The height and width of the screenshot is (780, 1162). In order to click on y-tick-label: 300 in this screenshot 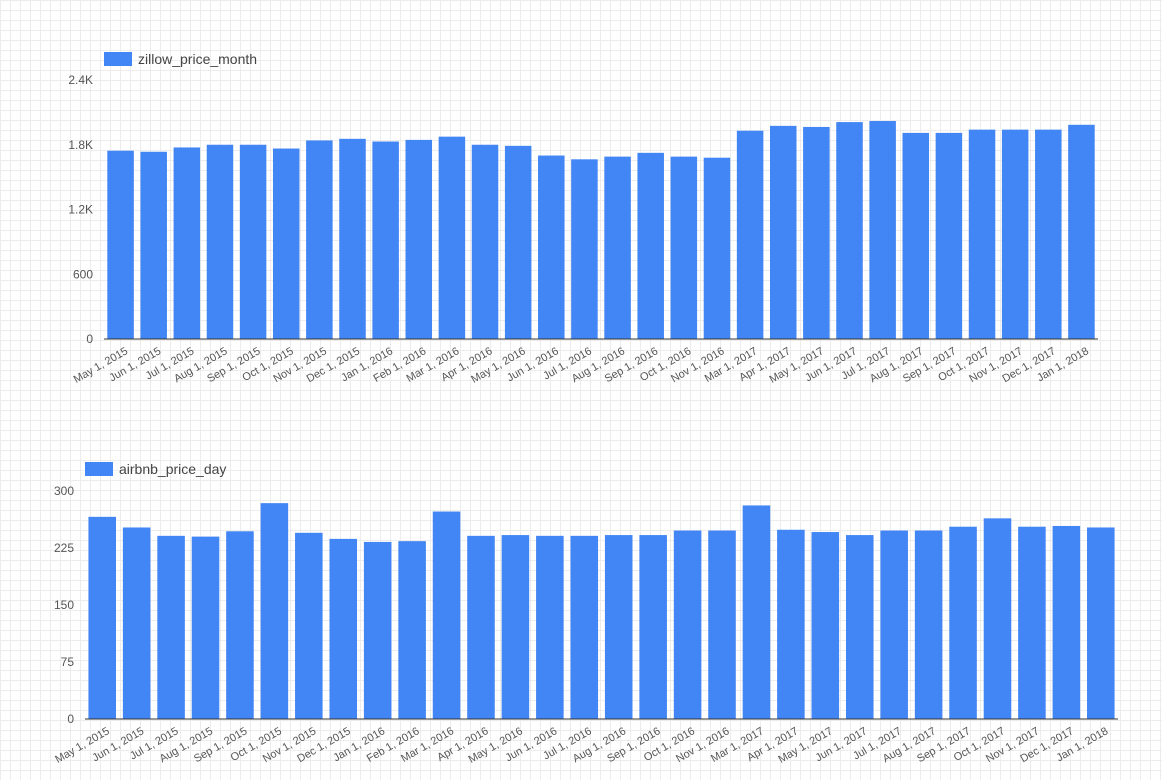, I will do `click(64, 491)`.